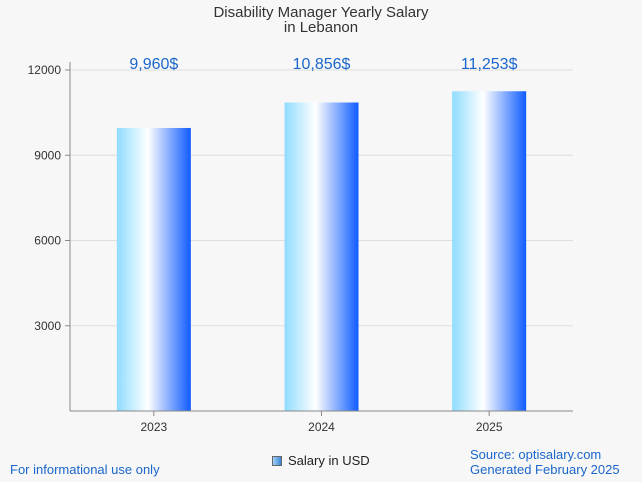 The height and width of the screenshot is (482, 642). What do you see at coordinates (321, 427) in the screenshot?
I see `x-tick-label: 2024` at bounding box center [321, 427].